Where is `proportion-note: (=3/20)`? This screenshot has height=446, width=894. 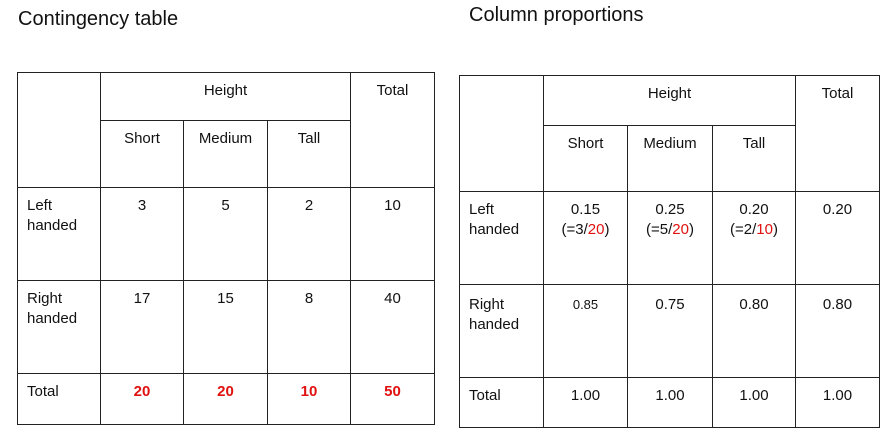
proportion-note: (=3/20) is located at coordinates (585, 229).